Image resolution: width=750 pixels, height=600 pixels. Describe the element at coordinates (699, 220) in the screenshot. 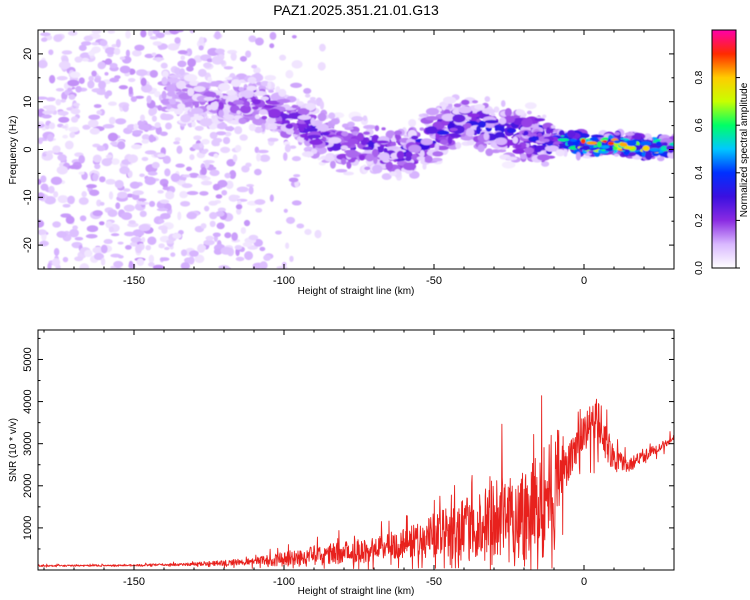

I see `colorbar-tick-label: 0.2` at that location.